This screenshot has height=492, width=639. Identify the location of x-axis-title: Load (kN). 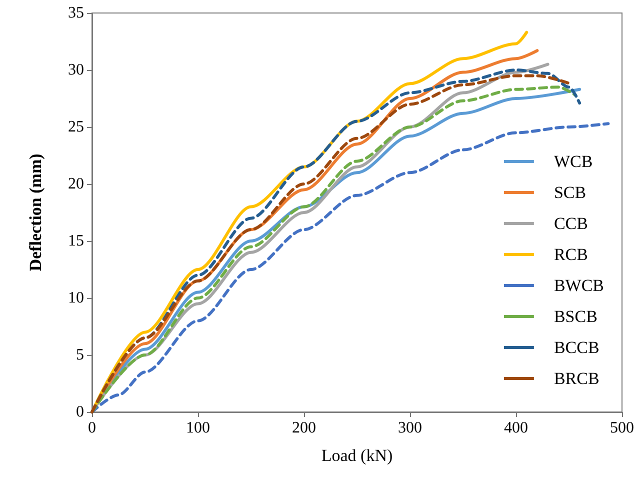
(357, 455).